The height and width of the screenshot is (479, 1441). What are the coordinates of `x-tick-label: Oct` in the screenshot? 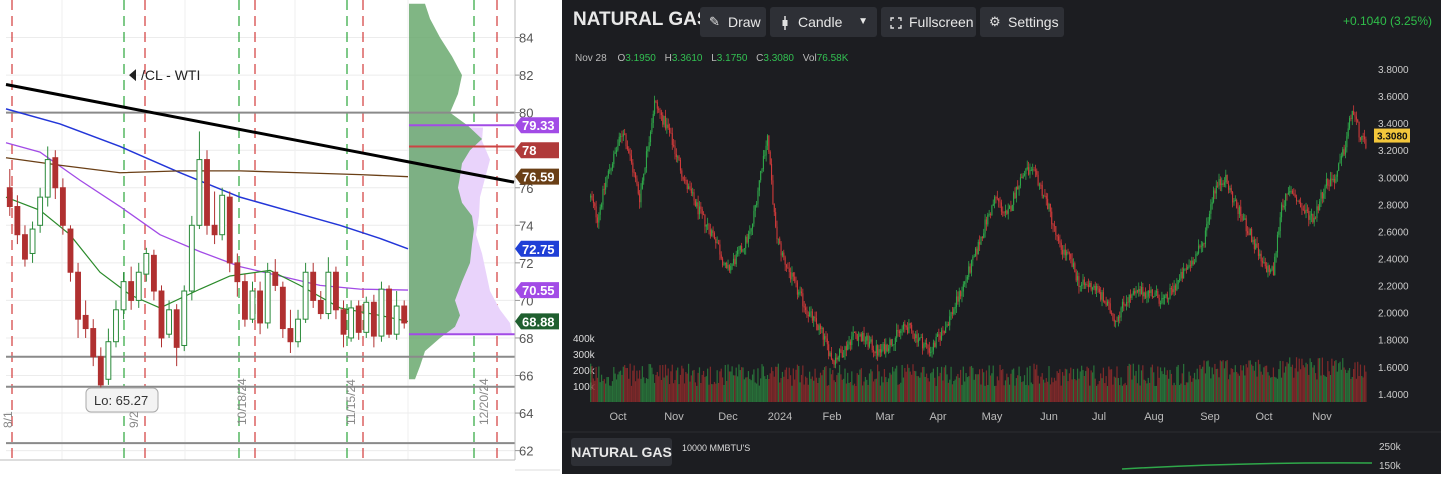 It's located at (617, 417).